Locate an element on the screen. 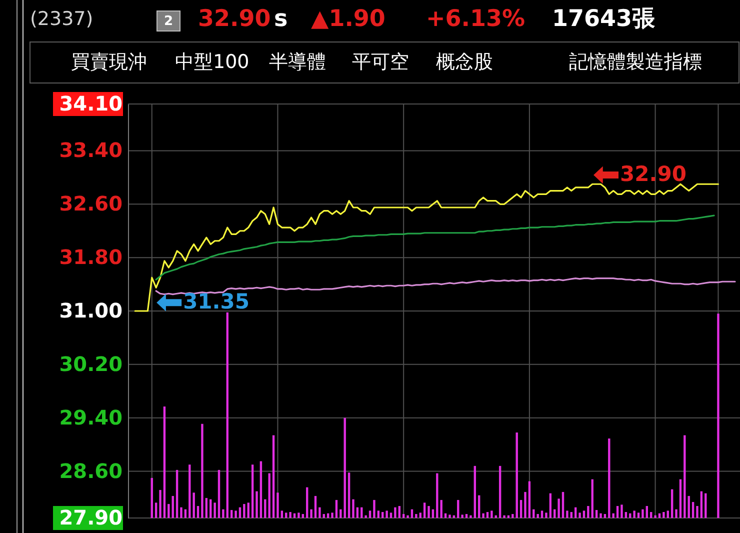 This screenshot has height=533, width=740. text: 買賣現沖 is located at coordinates (109, 62).